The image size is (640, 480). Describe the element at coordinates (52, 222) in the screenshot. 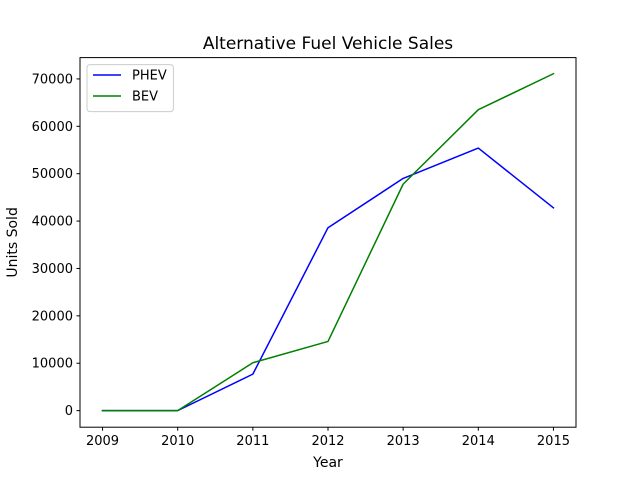

I see `y-tick-label: 40000` at that location.